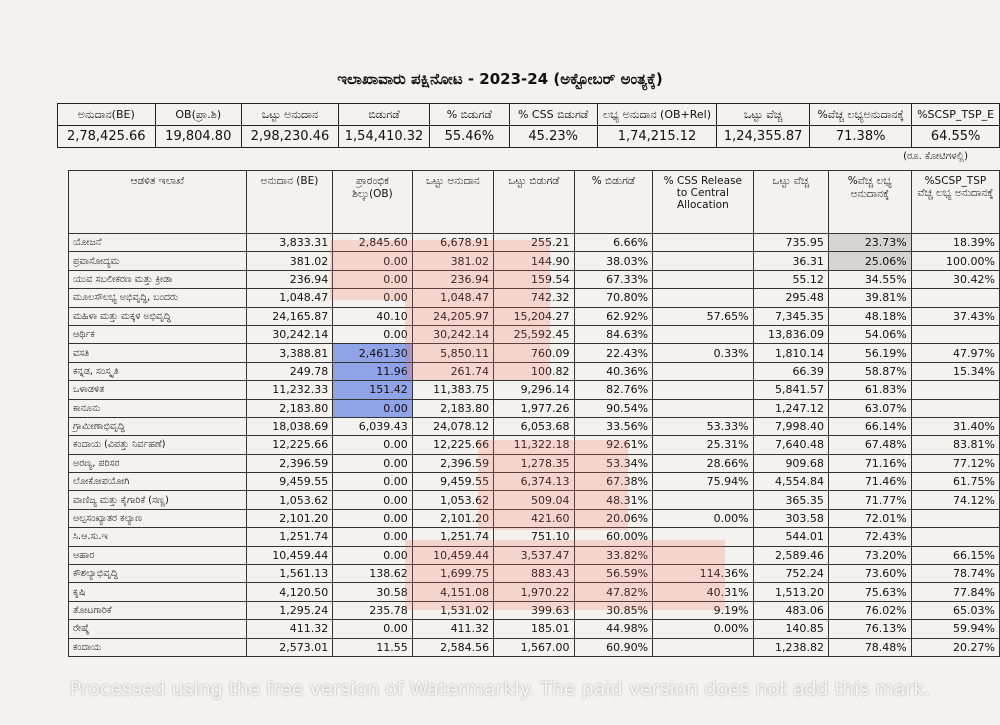  I want to click on cell: 73.60%, so click(869, 574).